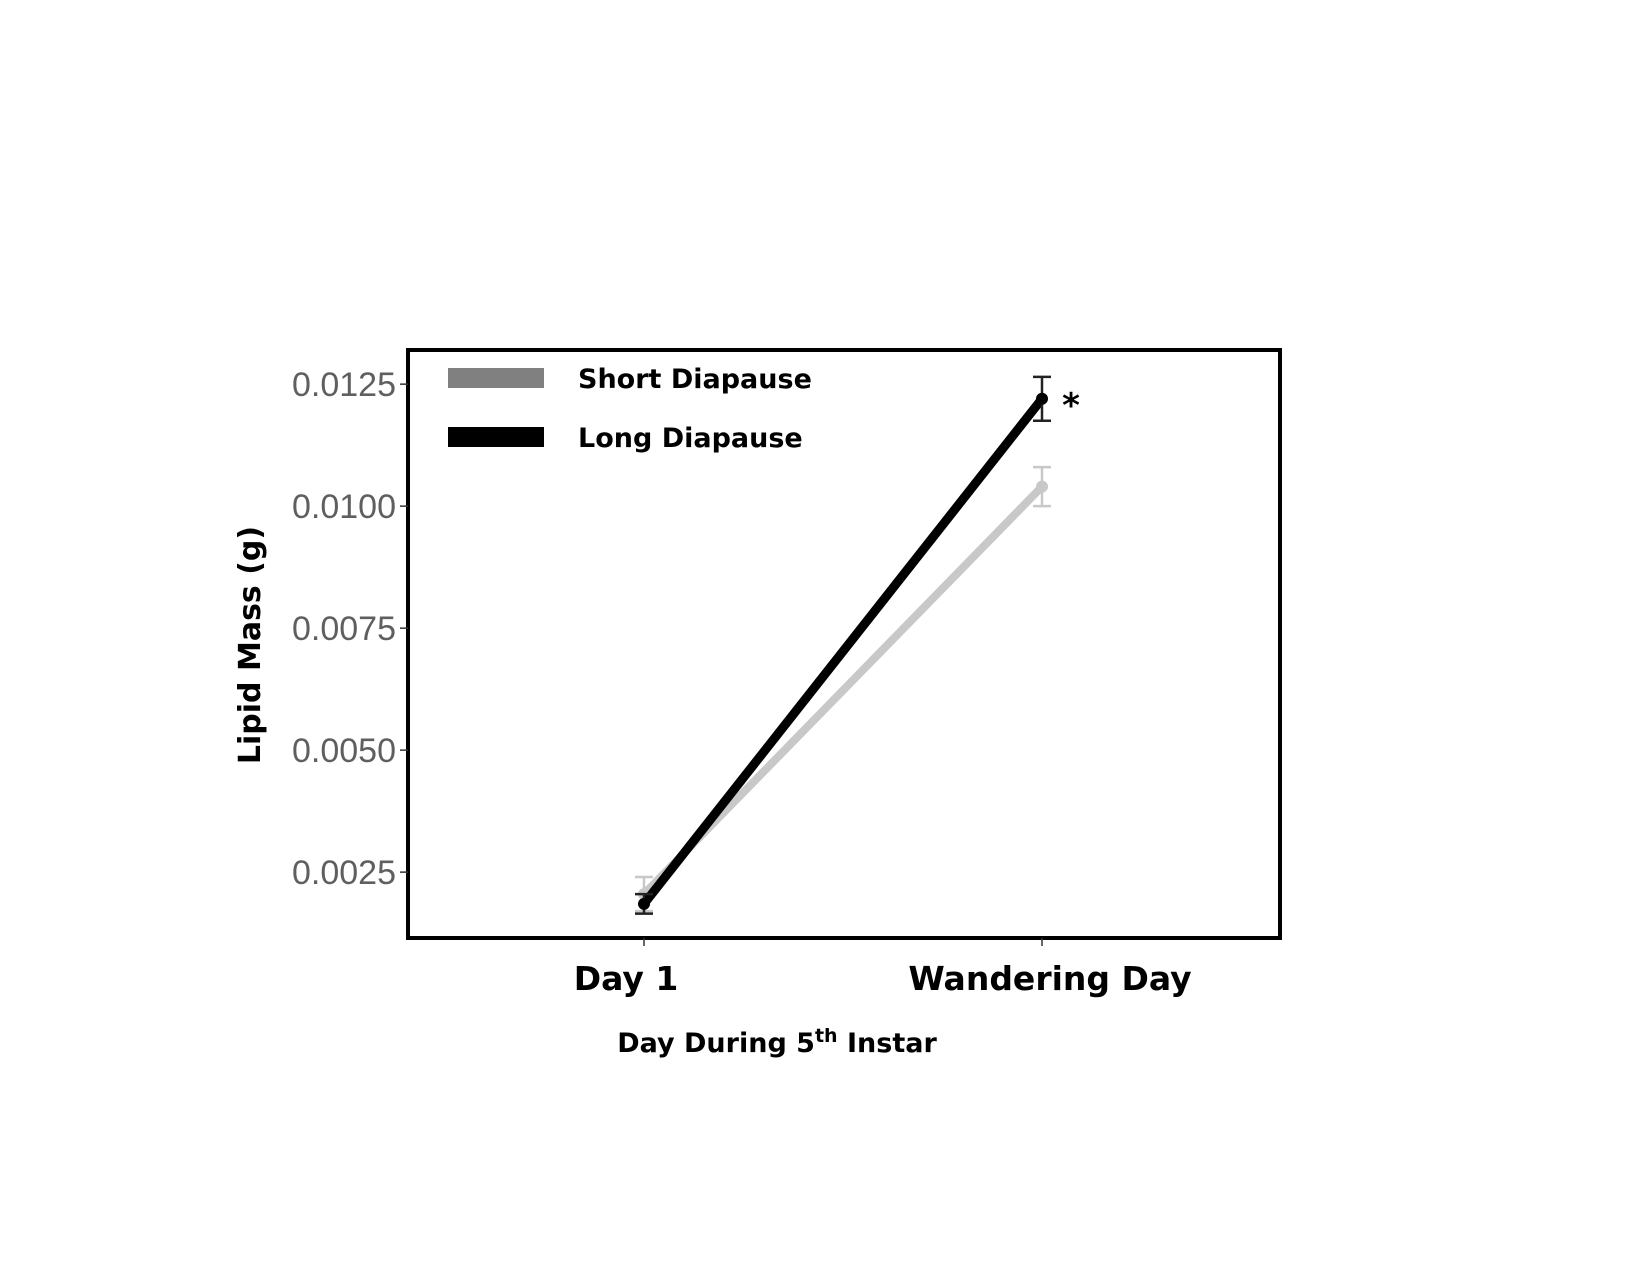  I want to click on series-layer, so click(843, 645).